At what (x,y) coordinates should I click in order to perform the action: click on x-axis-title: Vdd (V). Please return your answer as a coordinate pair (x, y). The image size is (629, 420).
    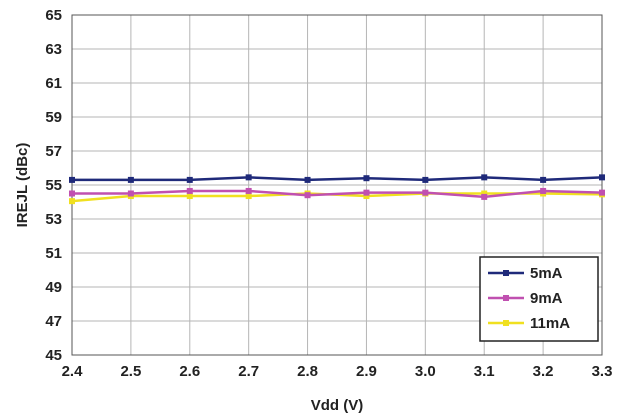
    Looking at the image, I should click on (337, 405).